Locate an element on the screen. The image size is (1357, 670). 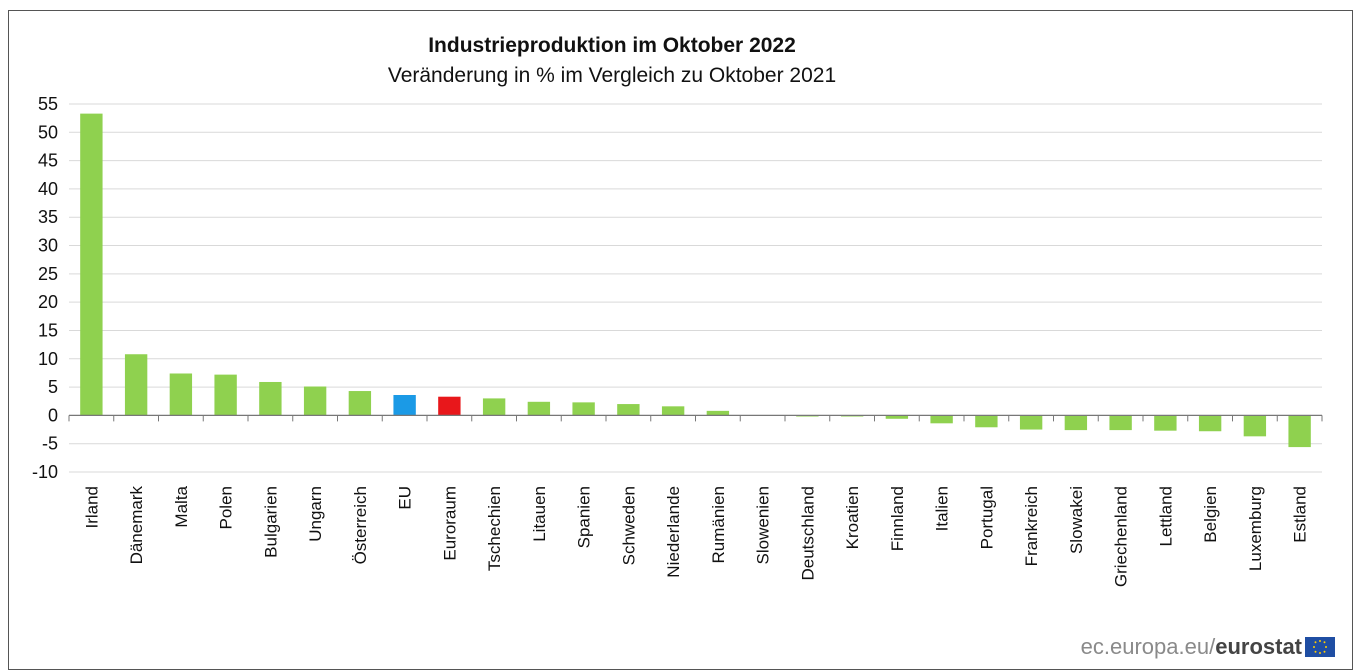
bar-luxemburg is located at coordinates (1255, 426).